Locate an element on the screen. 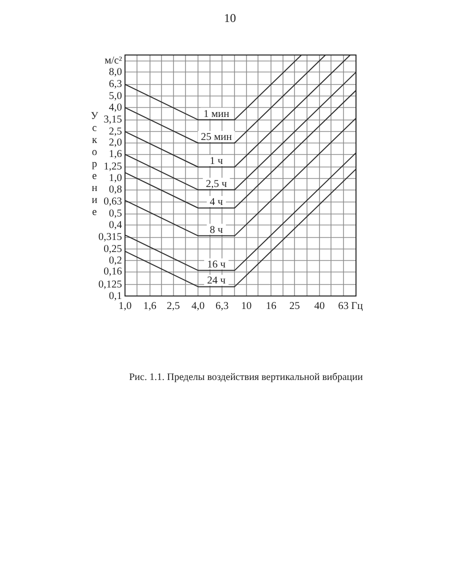 Image resolution: width=450 pixels, height=582 pixels. y-tick-label: 0,1 is located at coordinates (115, 296).